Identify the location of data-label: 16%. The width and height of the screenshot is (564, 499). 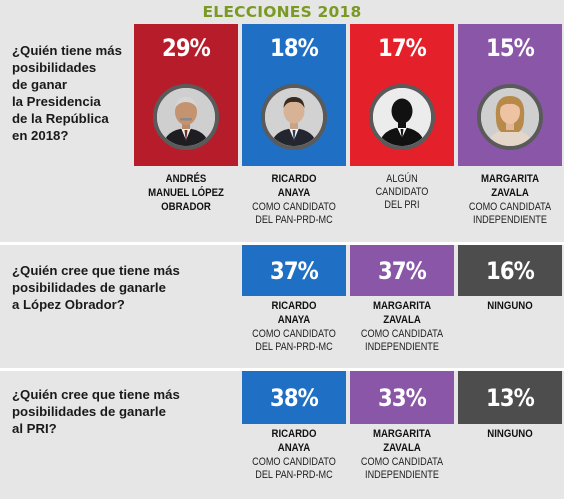
(510, 271).